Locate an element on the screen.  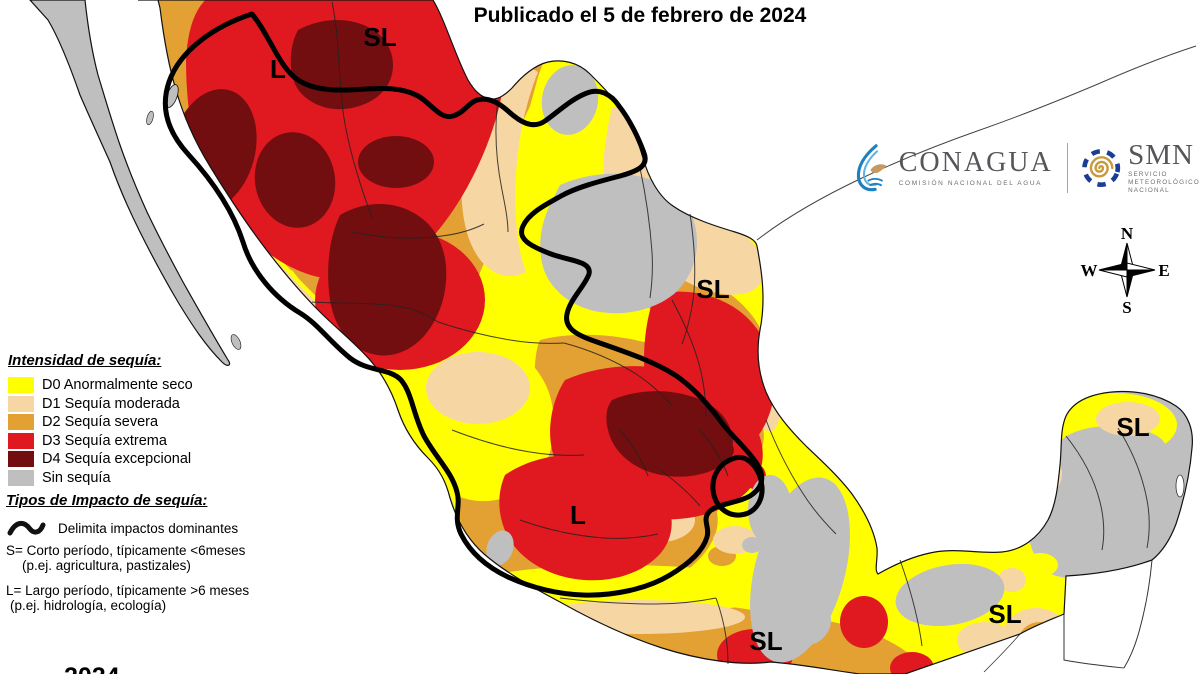
label-sl-chiapas: SL is located at coordinates (1004, 614).